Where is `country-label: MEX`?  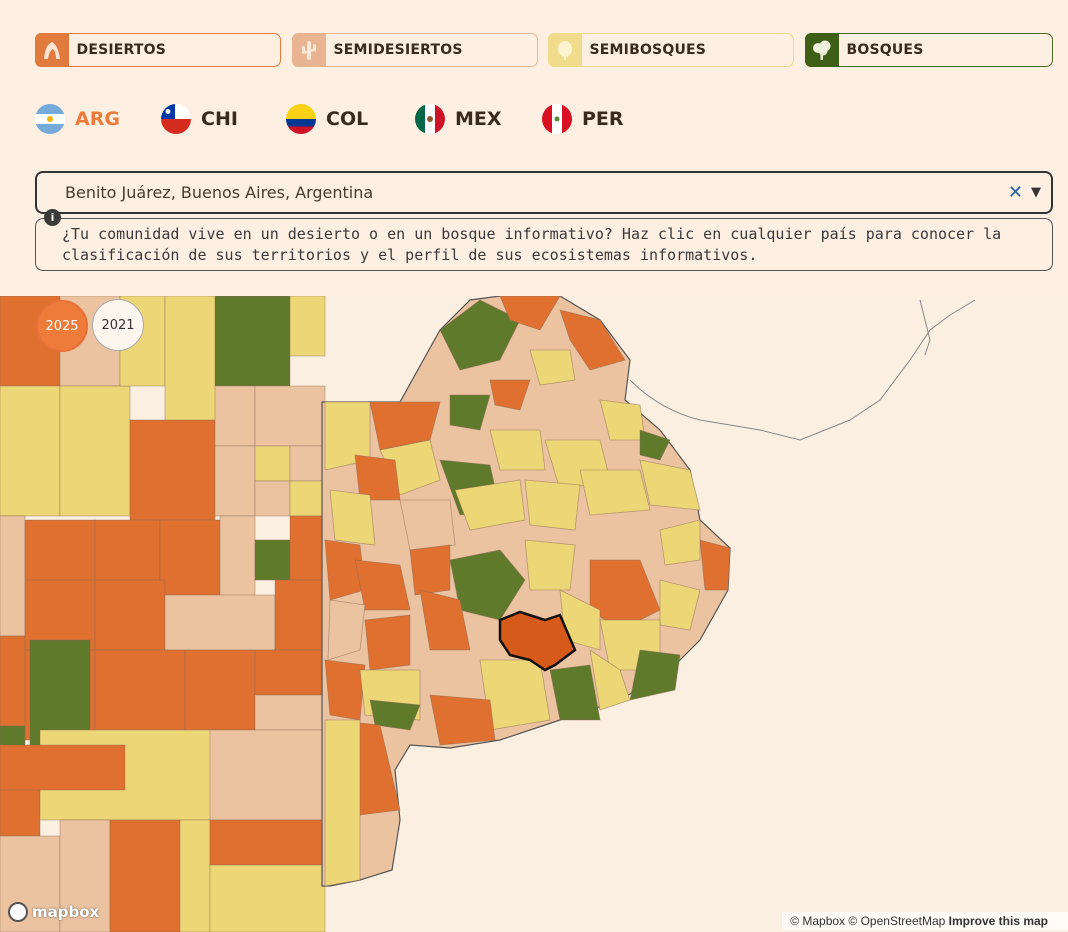
country-label: MEX is located at coordinates (478, 119).